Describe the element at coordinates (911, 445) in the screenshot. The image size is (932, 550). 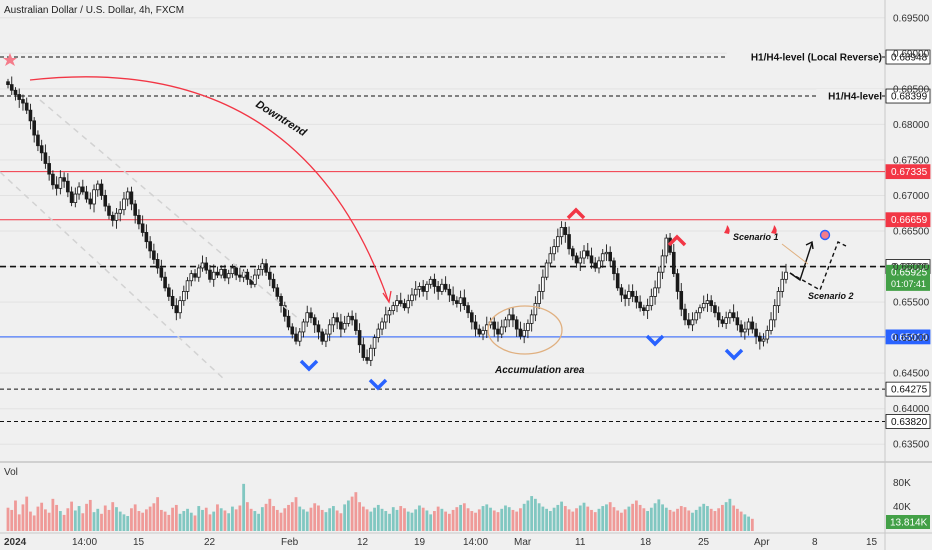
I see `price-tick-label: 0.63500` at that location.